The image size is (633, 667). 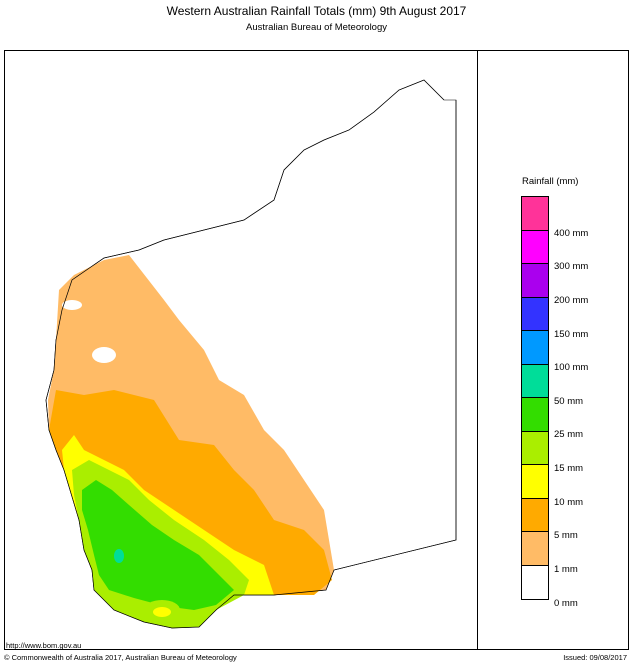 What do you see at coordinates (571, 233) in the screenshot?
I see `legend-label-400: 400 mm` at bounding box center [571, 233].